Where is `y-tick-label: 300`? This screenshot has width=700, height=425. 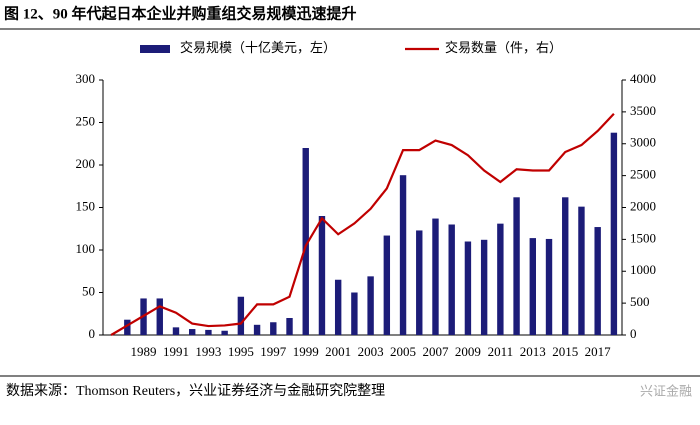
y-tick-label: 300 is located at coordinates (86, 78).